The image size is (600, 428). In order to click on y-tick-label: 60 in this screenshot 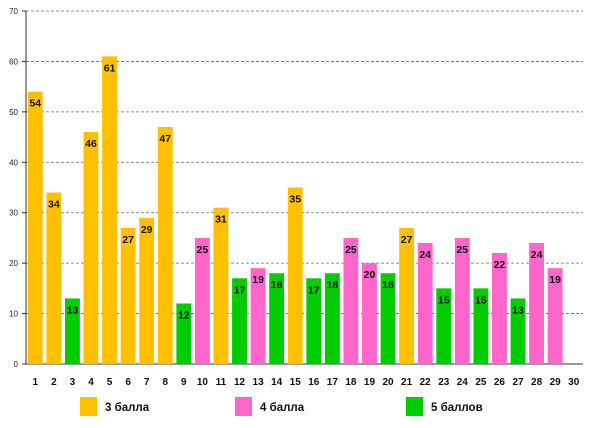, I will do `click(13, 61)`.